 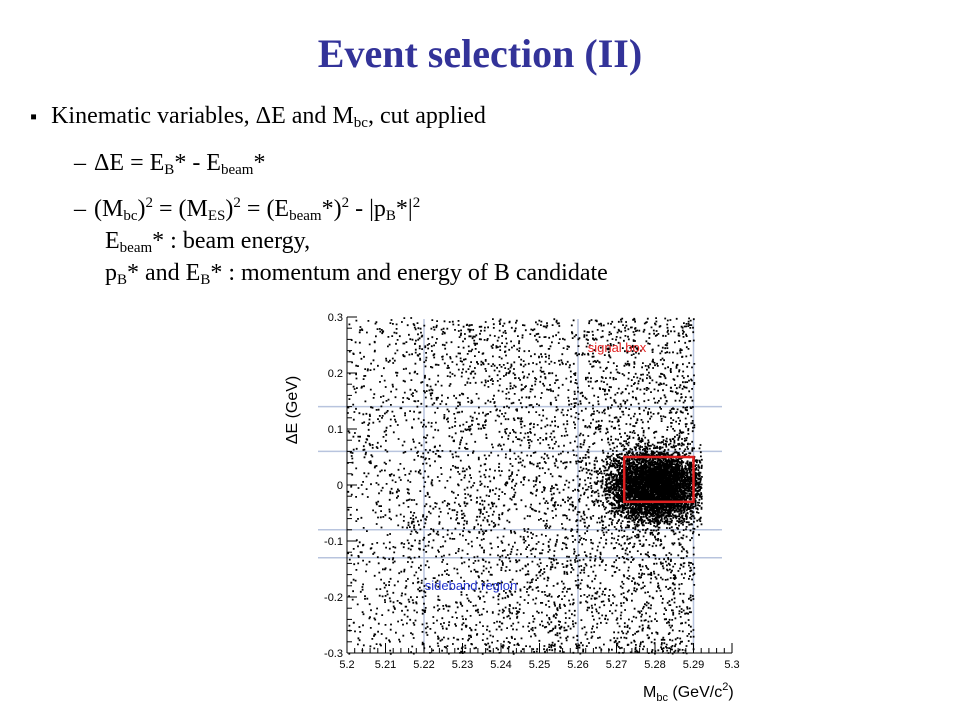 I want to click on overlay: signal box sideband region, so click(x=560, y=466).